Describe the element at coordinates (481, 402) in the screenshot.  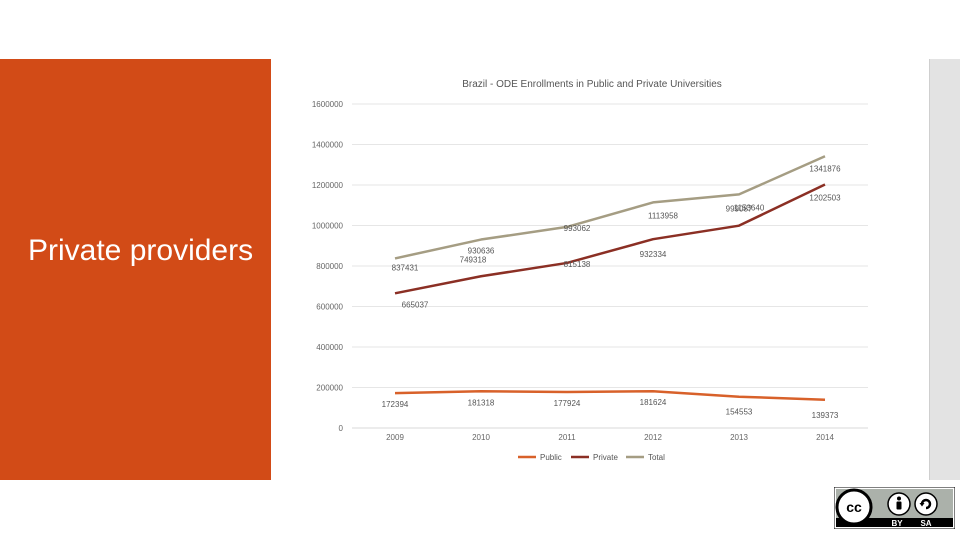
I see `data-label: 181318` at that location.